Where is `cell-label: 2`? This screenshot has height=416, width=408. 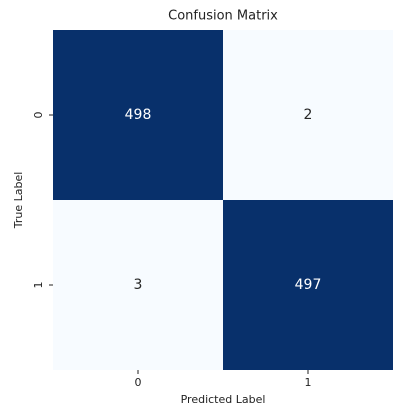 cell-label: 2 is located at coordinates (308, 115).